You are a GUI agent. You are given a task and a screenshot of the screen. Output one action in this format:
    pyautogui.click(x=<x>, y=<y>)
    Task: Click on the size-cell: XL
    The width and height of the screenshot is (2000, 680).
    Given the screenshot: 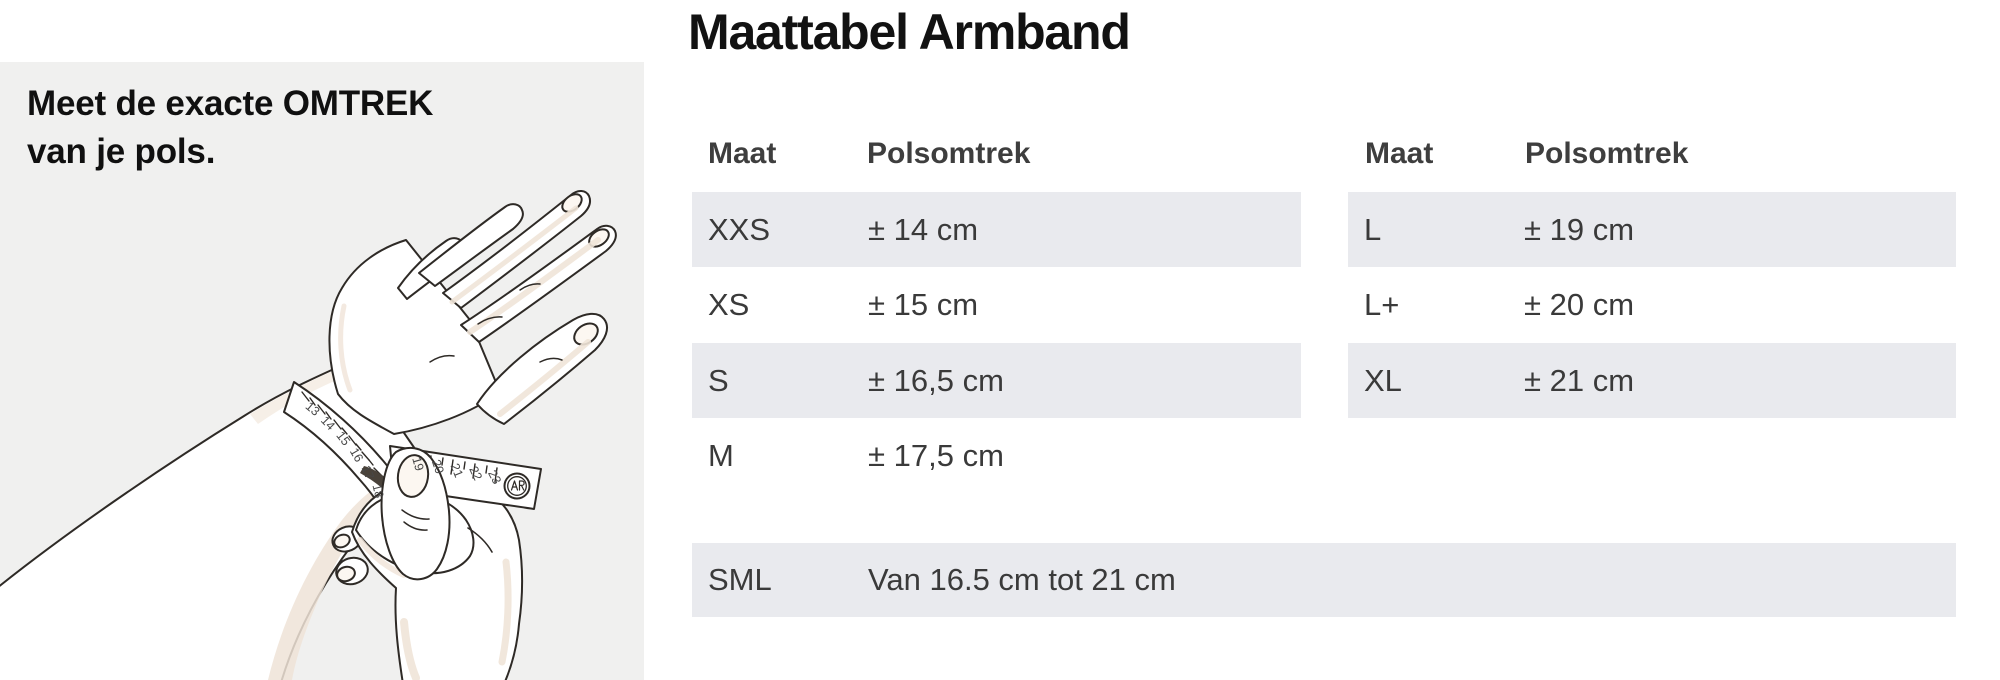 What is the action you would take?
    pyautogui.click(x=1383, y=380)
    